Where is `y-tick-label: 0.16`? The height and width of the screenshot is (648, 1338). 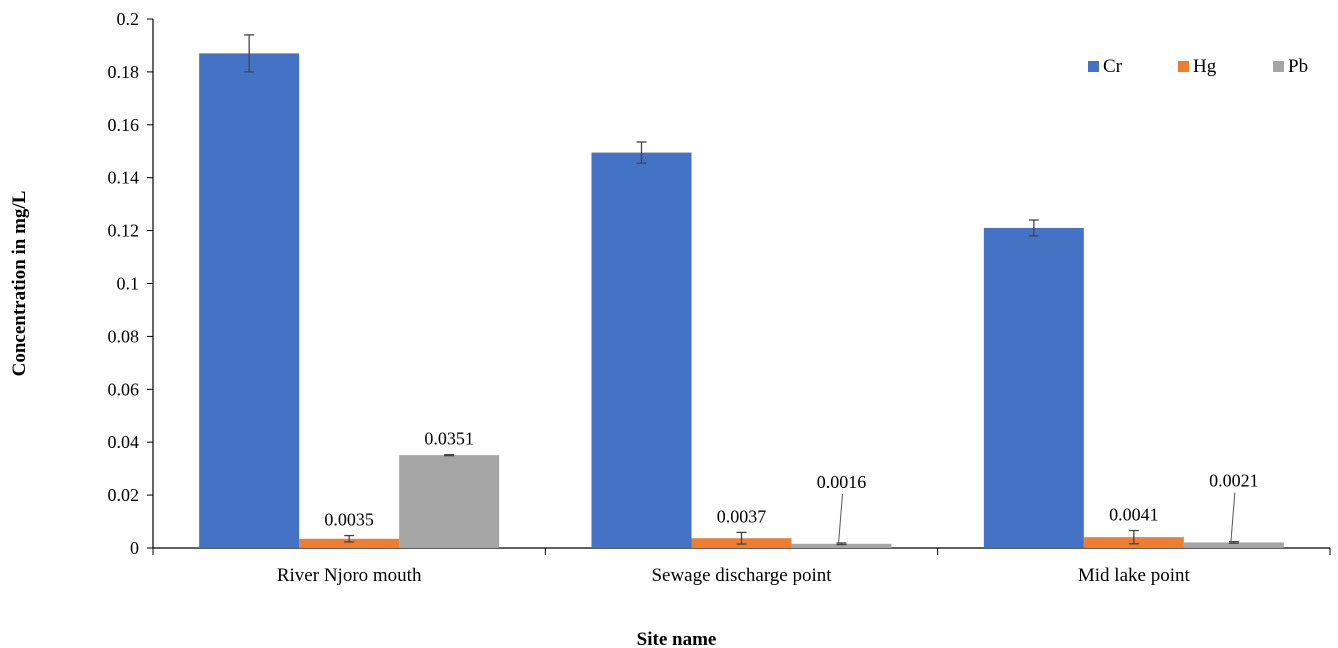
y-tick-label: 0.16 is located at coordinates (124, 125).